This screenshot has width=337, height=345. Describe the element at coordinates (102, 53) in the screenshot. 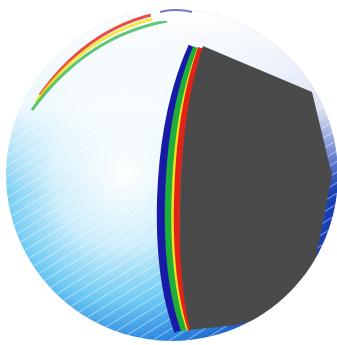

I see `rim-band-red` at that location.